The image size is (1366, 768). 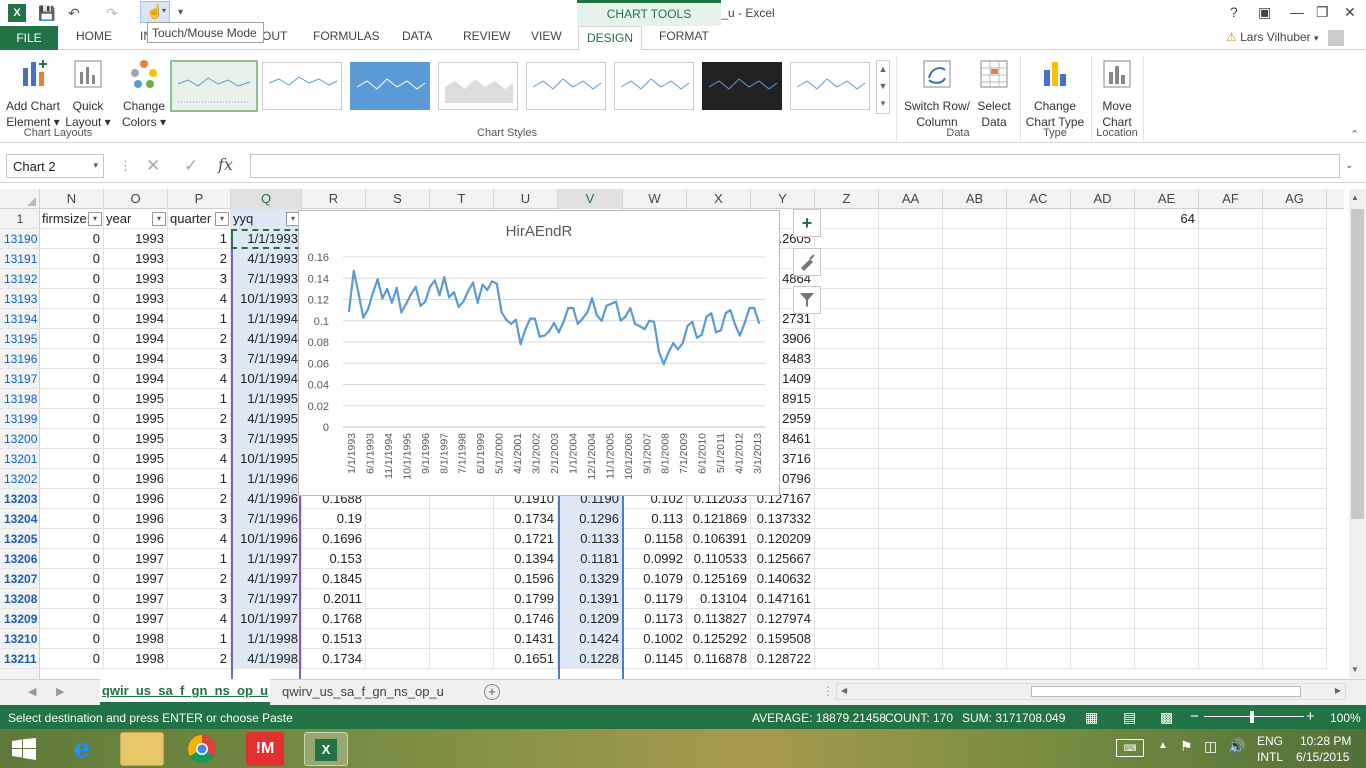 What do you see at coordinates (20, 259) in the screenshot?
I see `row-header: 13191` at bounding box center [20, 259].